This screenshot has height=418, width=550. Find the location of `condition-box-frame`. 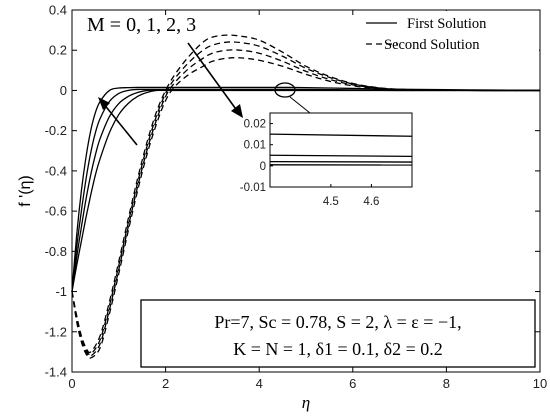

condition-box-frame is located at coordinates (338, 333).